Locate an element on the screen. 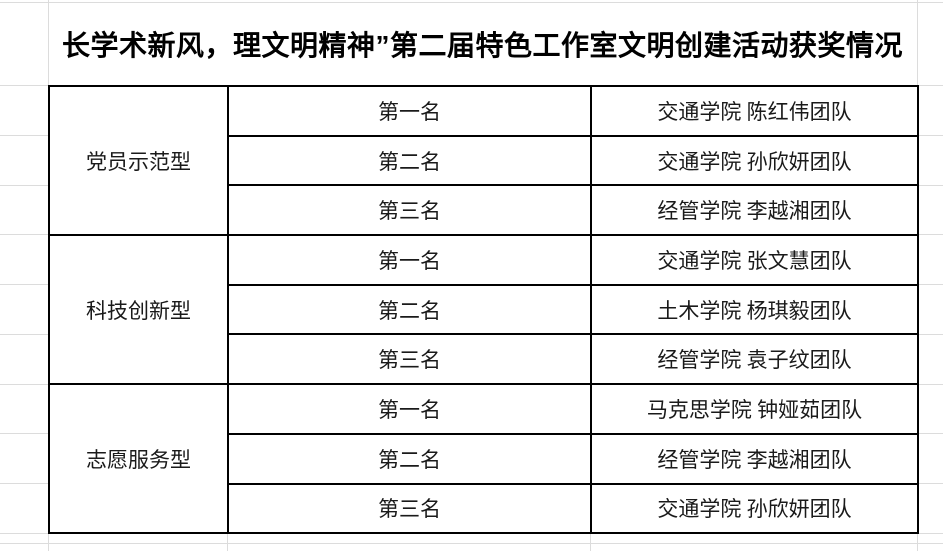  table-row: 第三名 经管学院 李越湘团队 is located at coordinates (484, 210).